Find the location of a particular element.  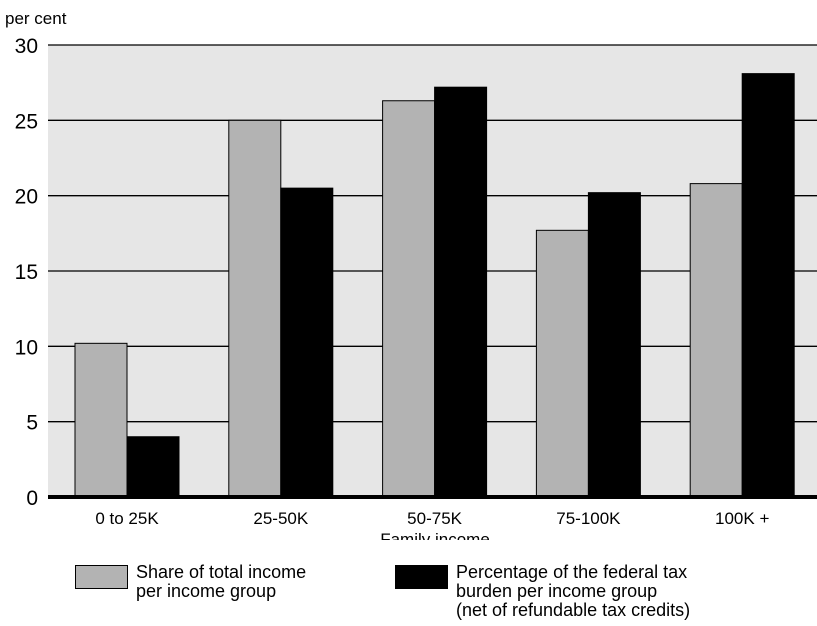

x-tick-label: 75-100K is located at coordinates (588, 518).